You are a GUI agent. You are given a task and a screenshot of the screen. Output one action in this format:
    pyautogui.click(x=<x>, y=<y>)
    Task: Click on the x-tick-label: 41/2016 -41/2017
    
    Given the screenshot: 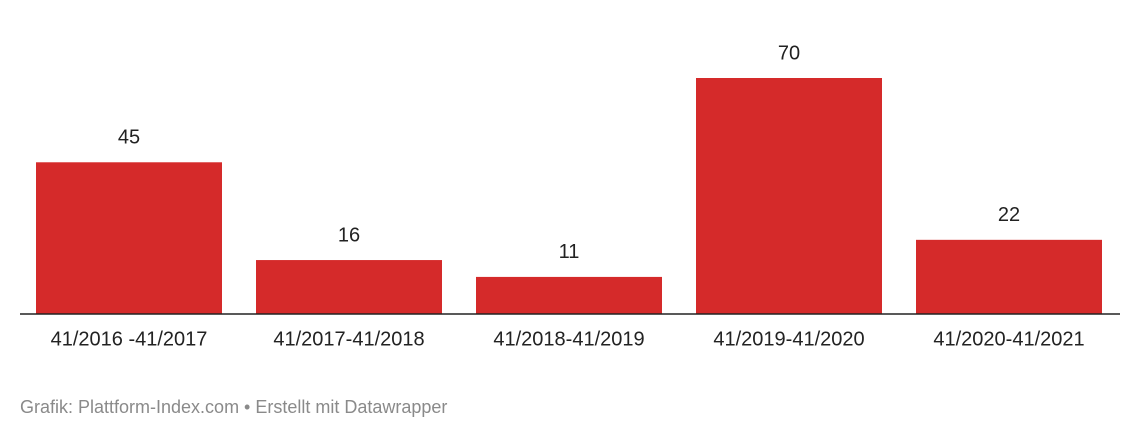 What is the action you would take?
    pyautogui.click(x=129, y=339)
    